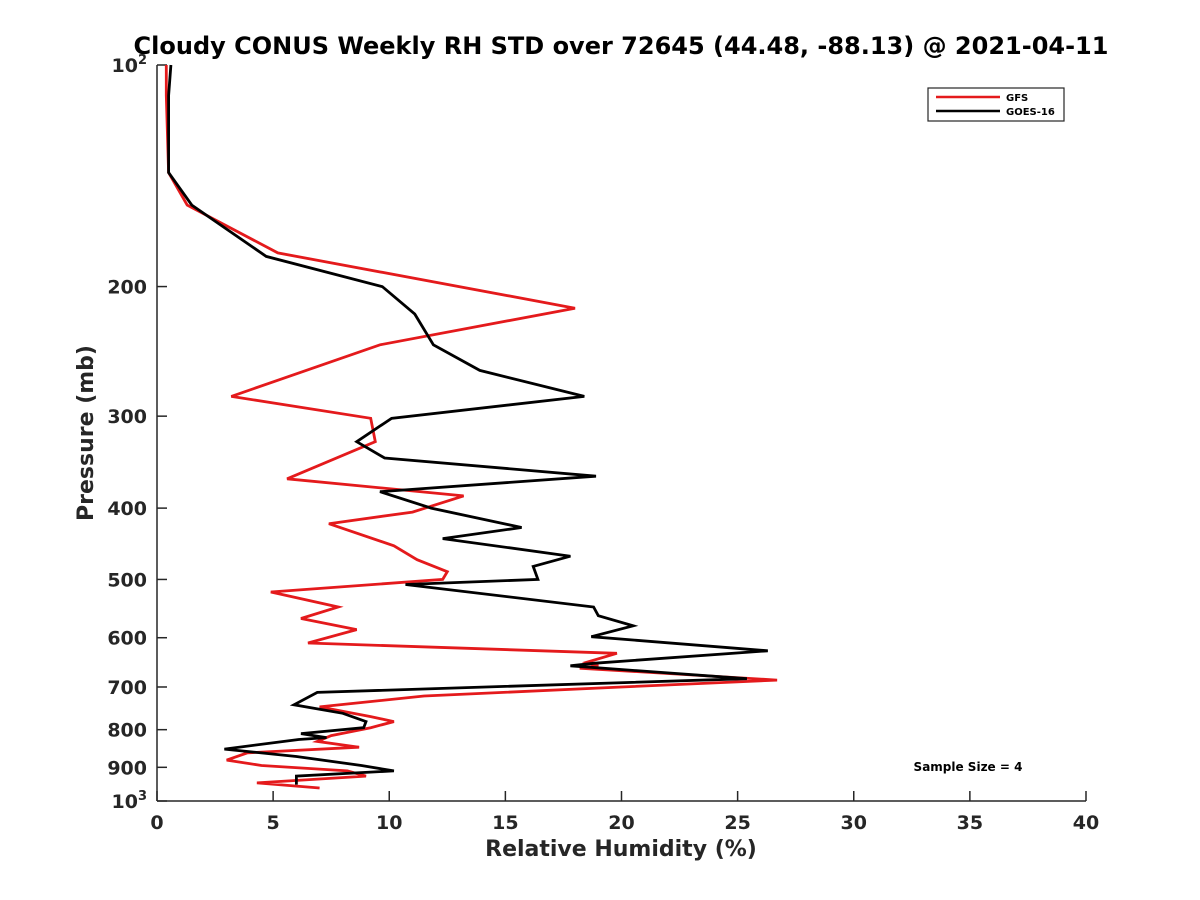  Describe the element at coordinates (127, 731) in the screenshot. I see `y-tick-label: 800` at that location.